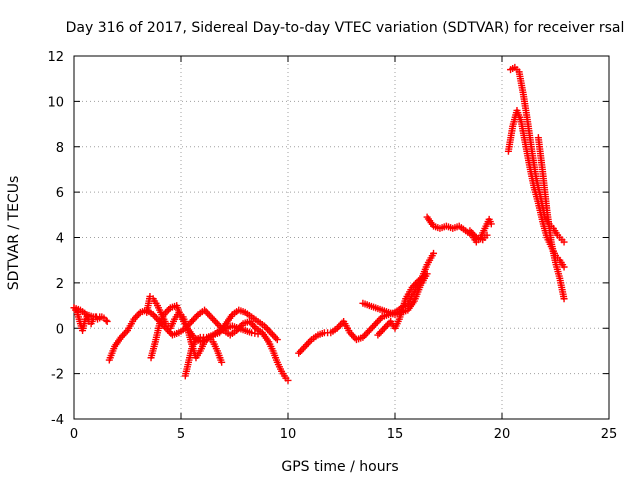 Image resolution: width=640 pixels, height=485 pixels. I want to click on x-tick-label: 10, so click(288, 434).